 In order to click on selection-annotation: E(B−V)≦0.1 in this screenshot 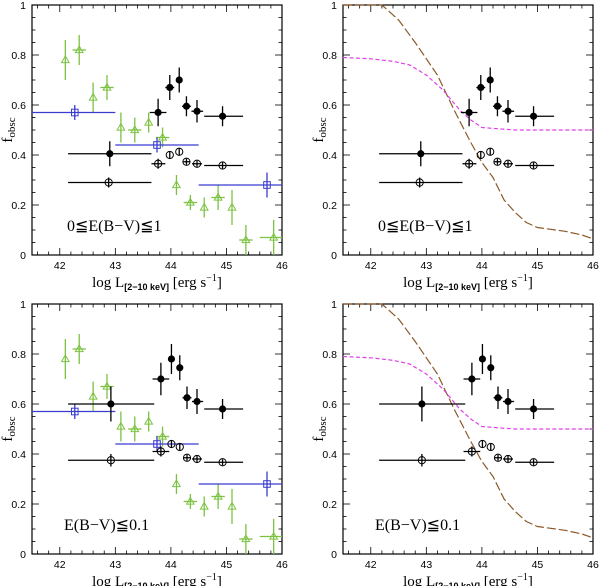, I will do `click(417, 525)`.